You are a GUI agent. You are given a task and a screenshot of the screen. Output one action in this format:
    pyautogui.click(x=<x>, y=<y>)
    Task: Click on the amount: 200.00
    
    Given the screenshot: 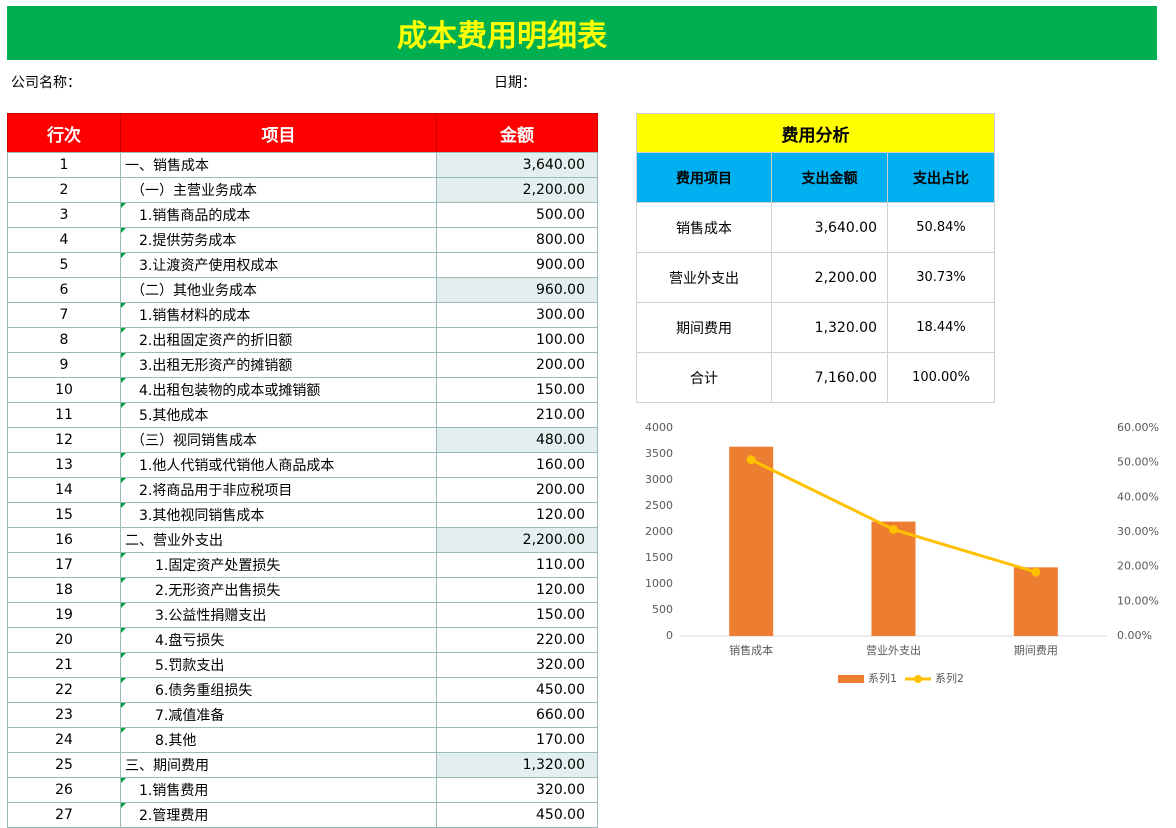 What is the action you would take?
    pyautogui.click(x=517, y=365)
    